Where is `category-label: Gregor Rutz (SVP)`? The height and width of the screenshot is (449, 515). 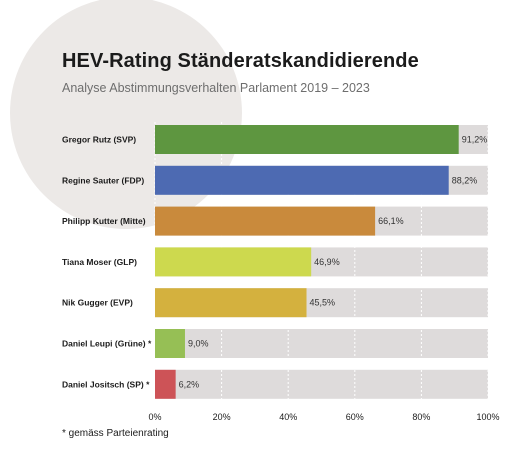 category-label: Gregor Rutz (SVP) is located at coordinates (99, 140).